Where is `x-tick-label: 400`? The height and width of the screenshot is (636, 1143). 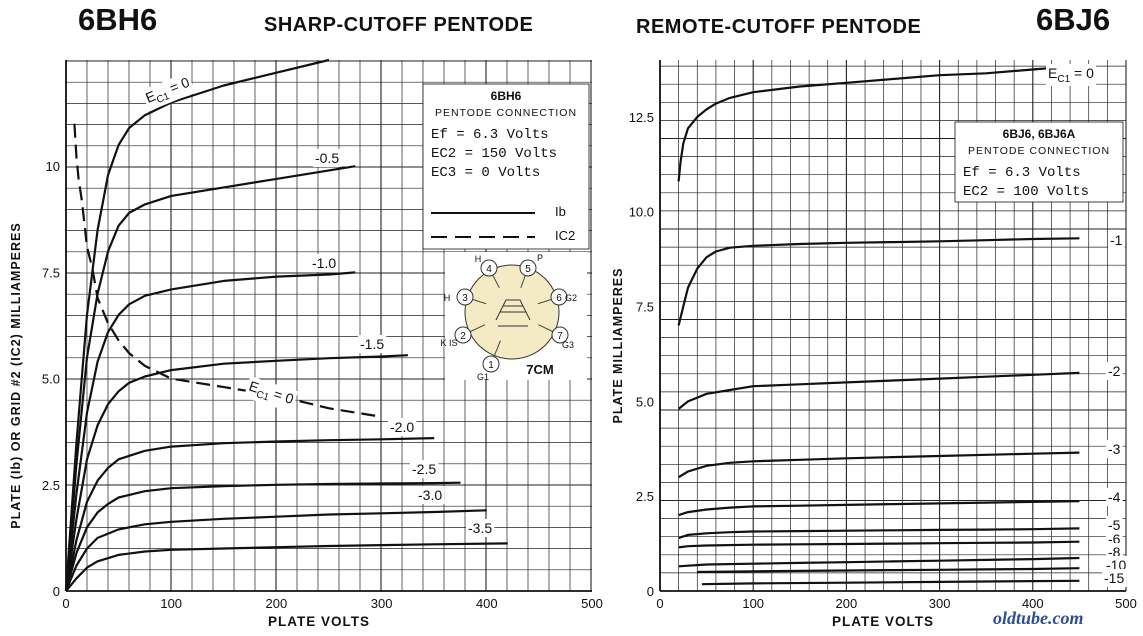 x-tick-label: 400 is located at coordinates (1033, 603).